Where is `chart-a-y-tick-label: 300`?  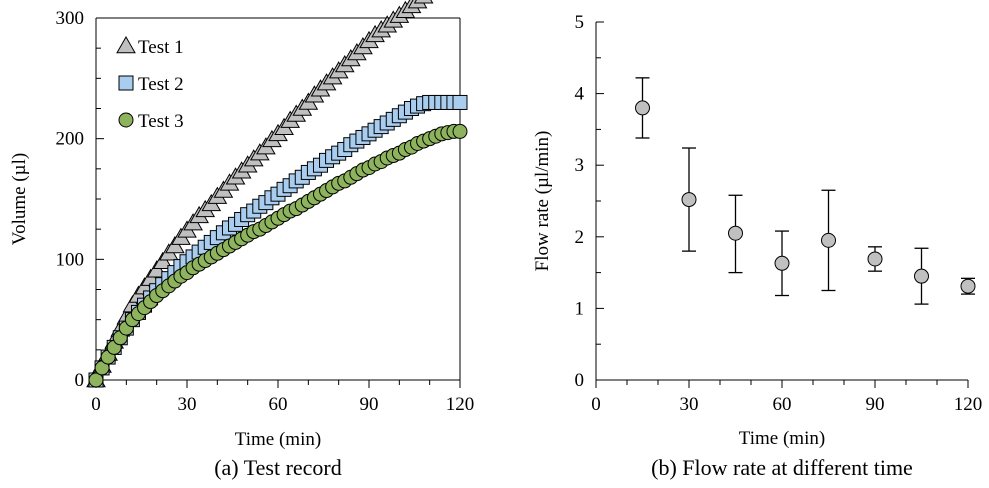
chart-a-y-tick-label: 300 is located at coordinates (70, 18).